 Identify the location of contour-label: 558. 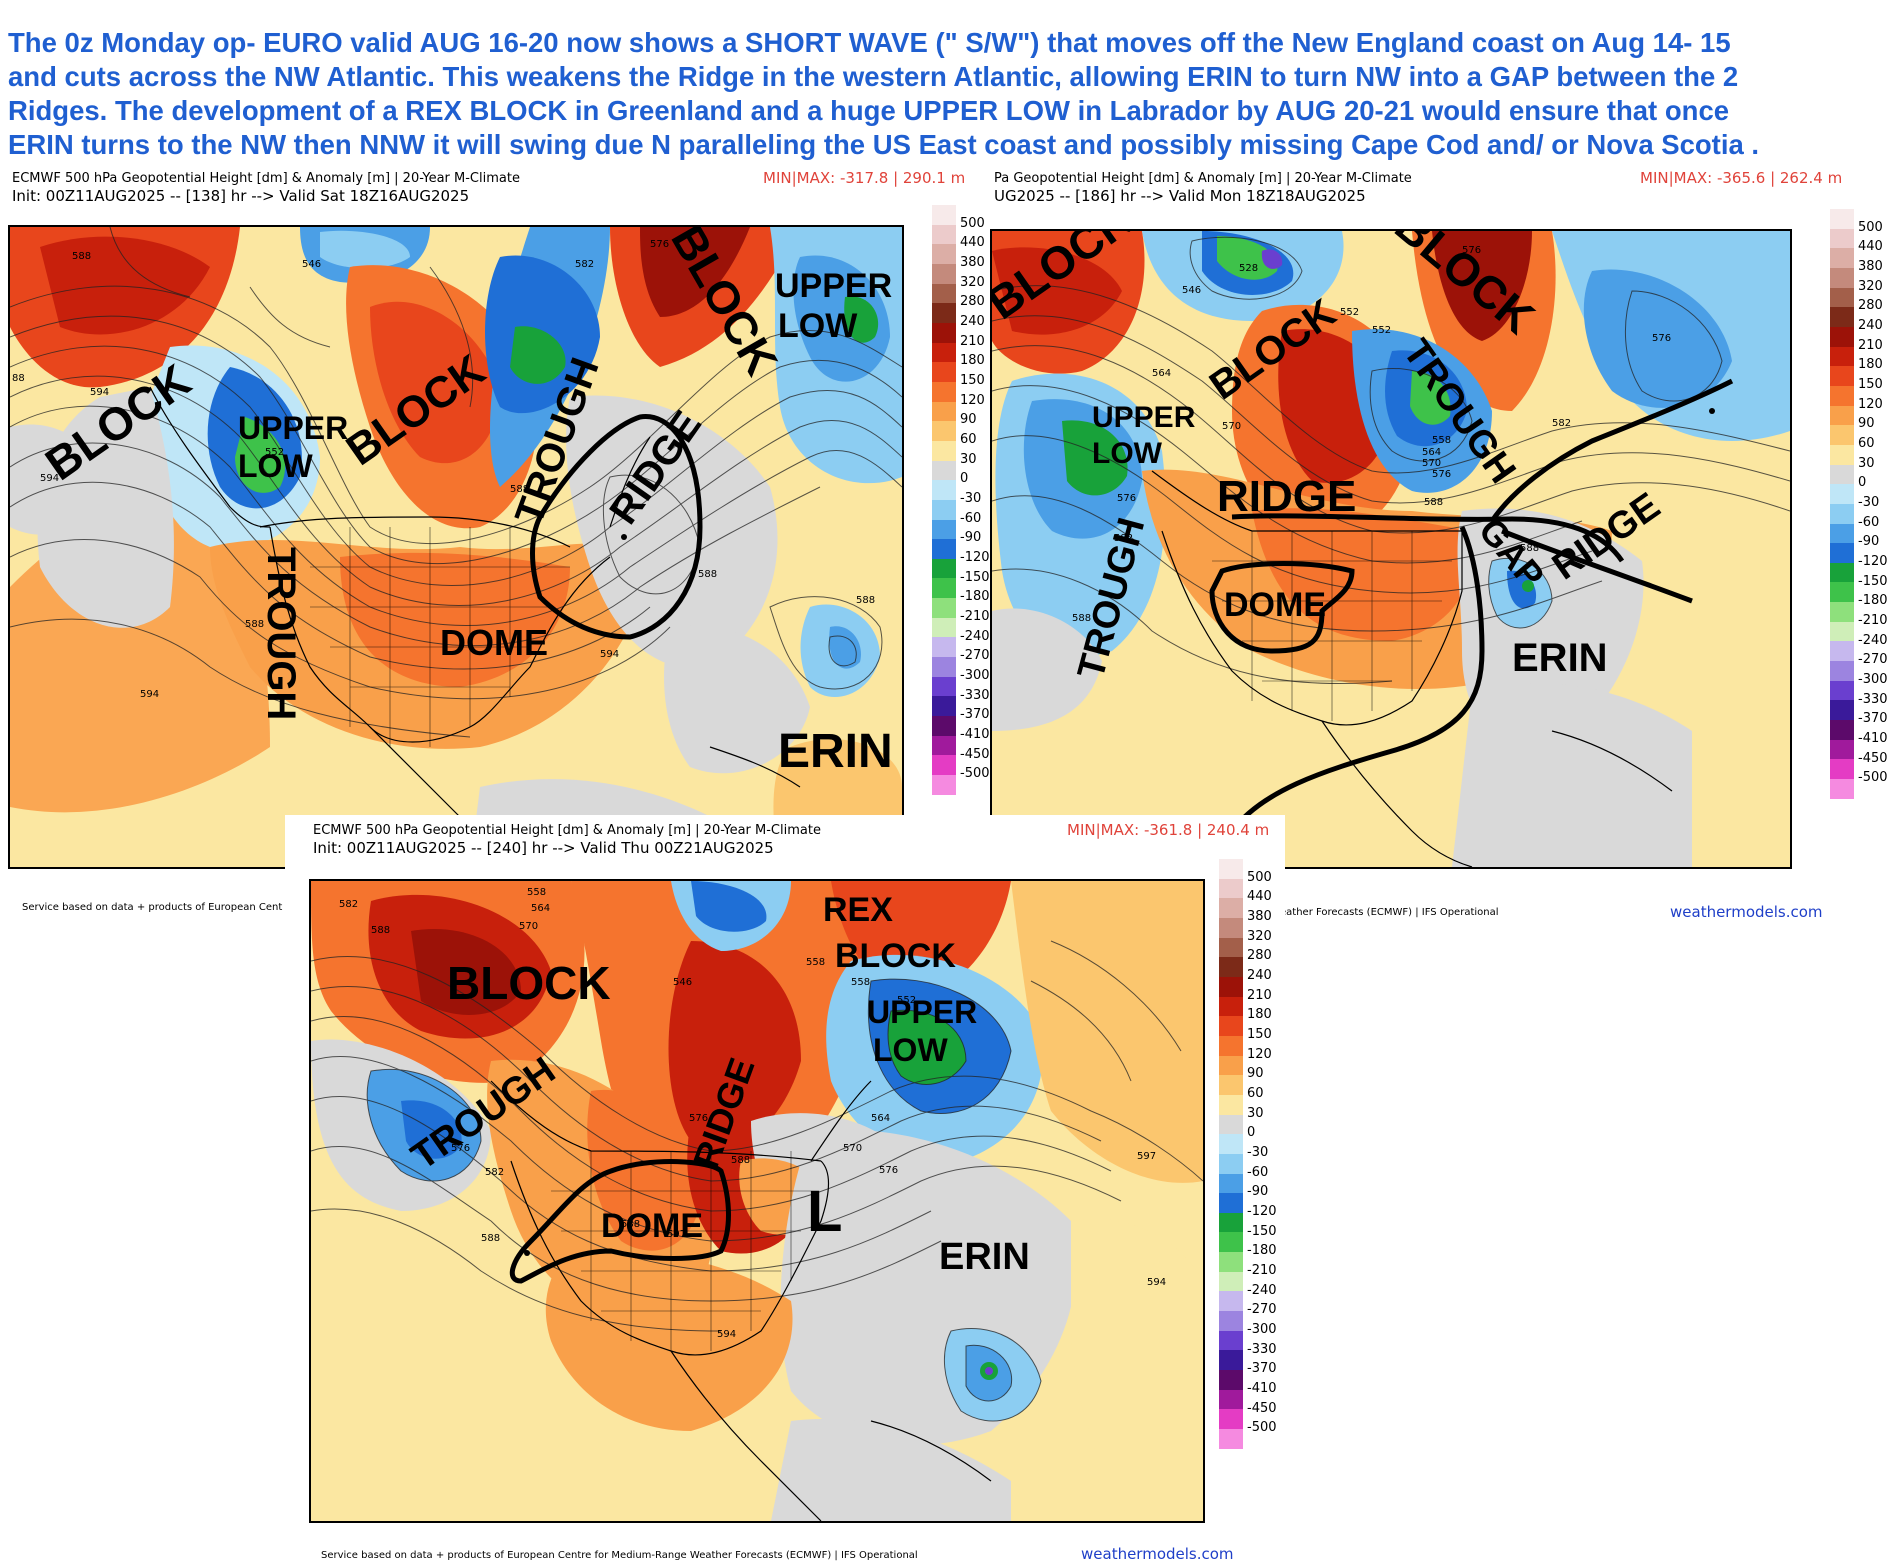
(860, 982).